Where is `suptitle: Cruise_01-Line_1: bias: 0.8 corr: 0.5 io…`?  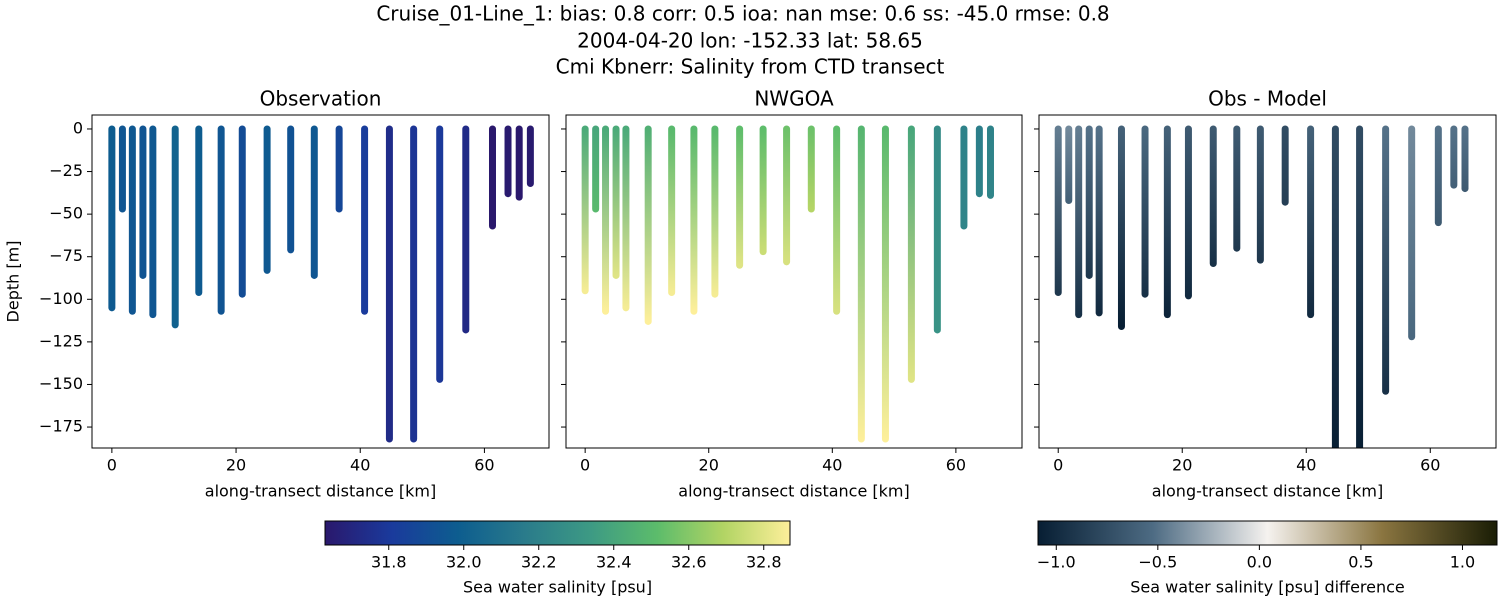 suptitle: Cruise_01-Line_1: bias: 0.8 corr: 0.5 io… is located at coordinates (742, 14).